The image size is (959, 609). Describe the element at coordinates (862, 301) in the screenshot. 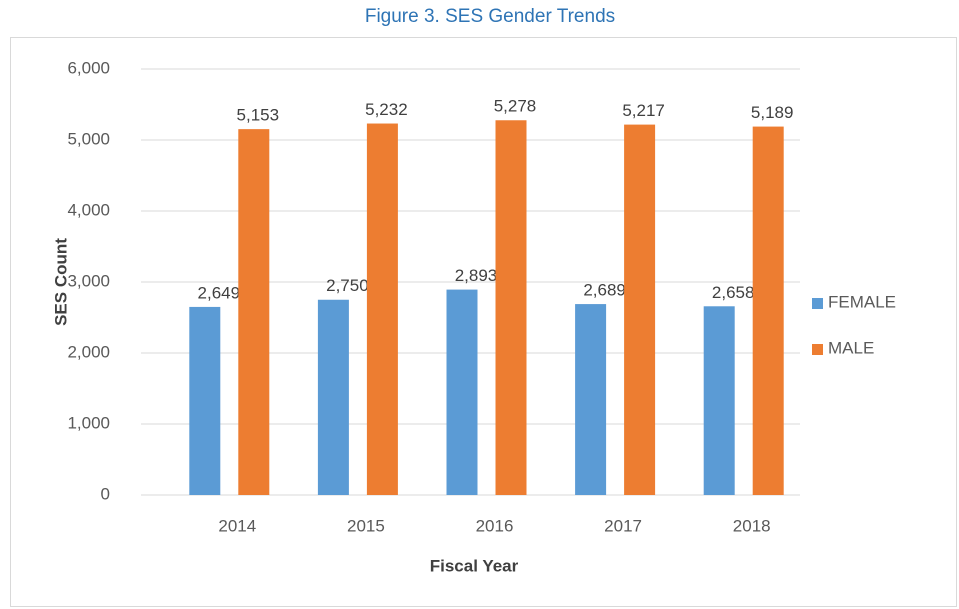

I see `legend-label: FEMALE` at that location.